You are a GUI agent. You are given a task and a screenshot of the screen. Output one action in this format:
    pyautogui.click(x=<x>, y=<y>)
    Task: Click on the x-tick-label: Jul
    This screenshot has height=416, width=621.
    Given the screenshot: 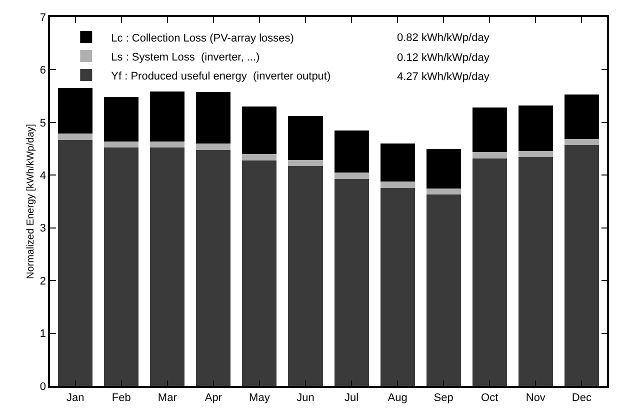 What is the action you would take?
    pyautogui.click(x=351, y=398)
    